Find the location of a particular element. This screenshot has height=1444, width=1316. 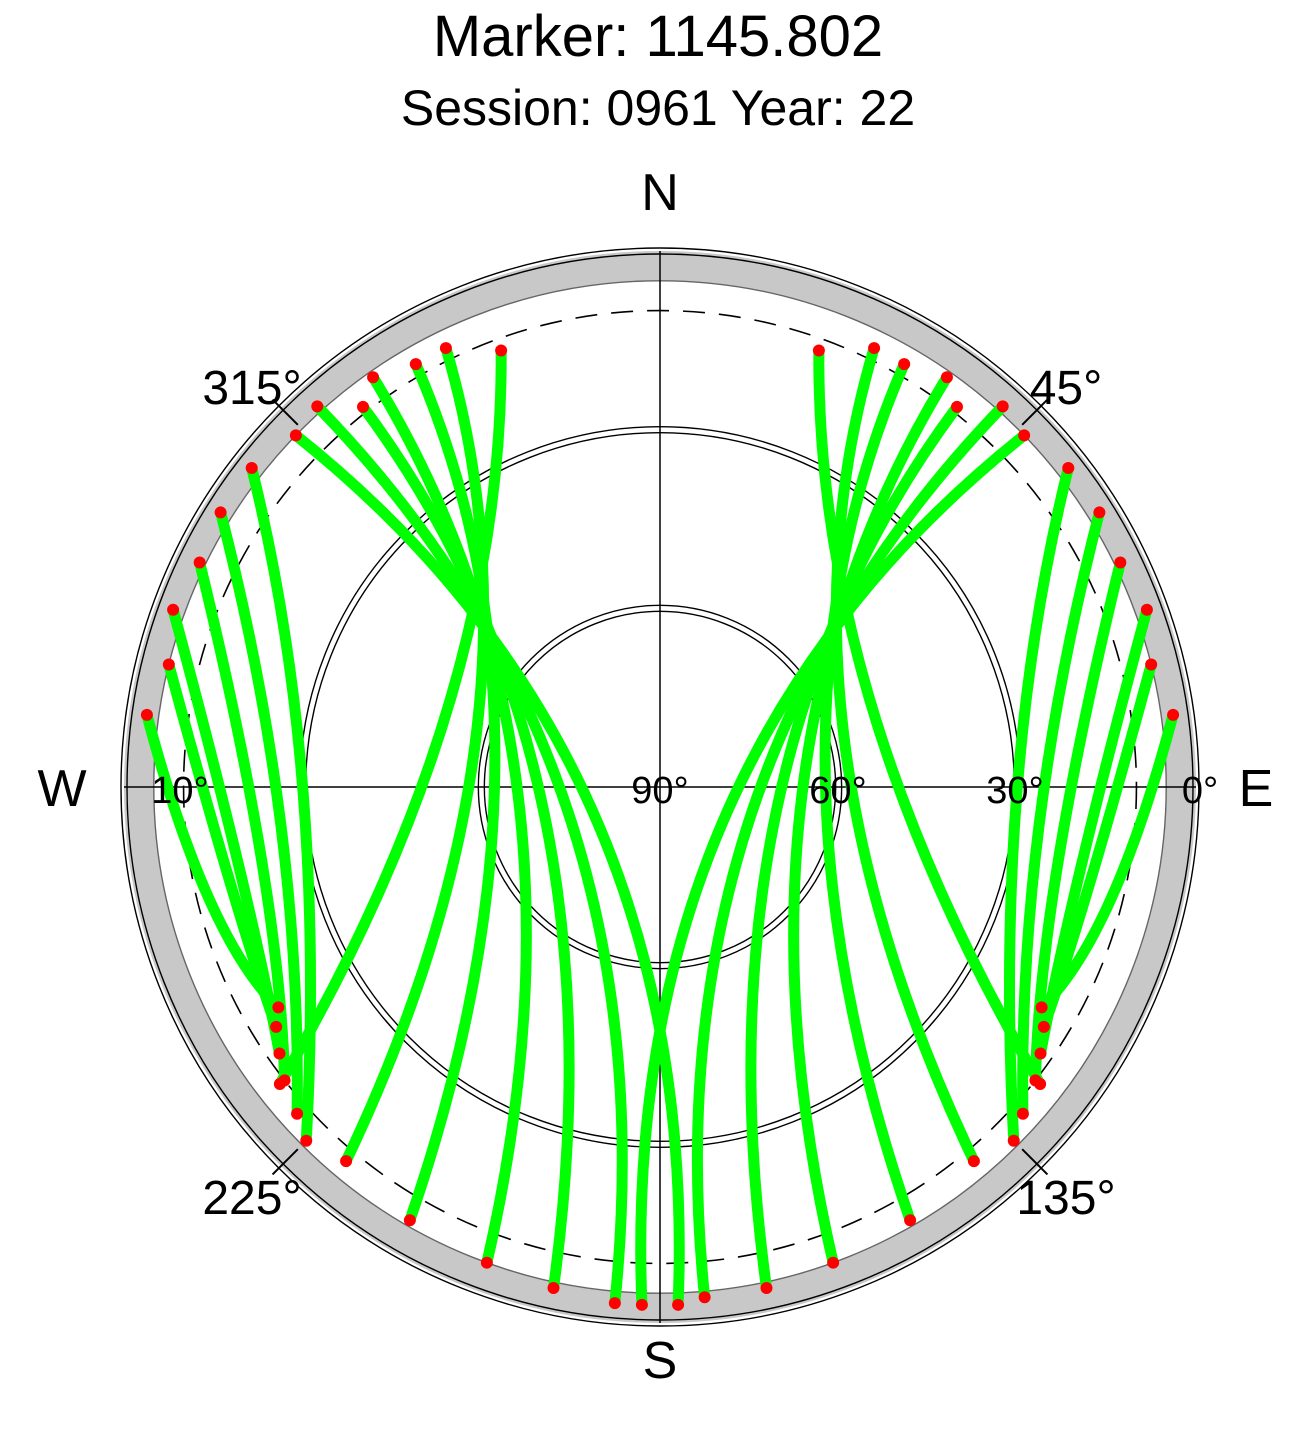

azimuth-label-315: 315° is located at coordinates (251, 388).